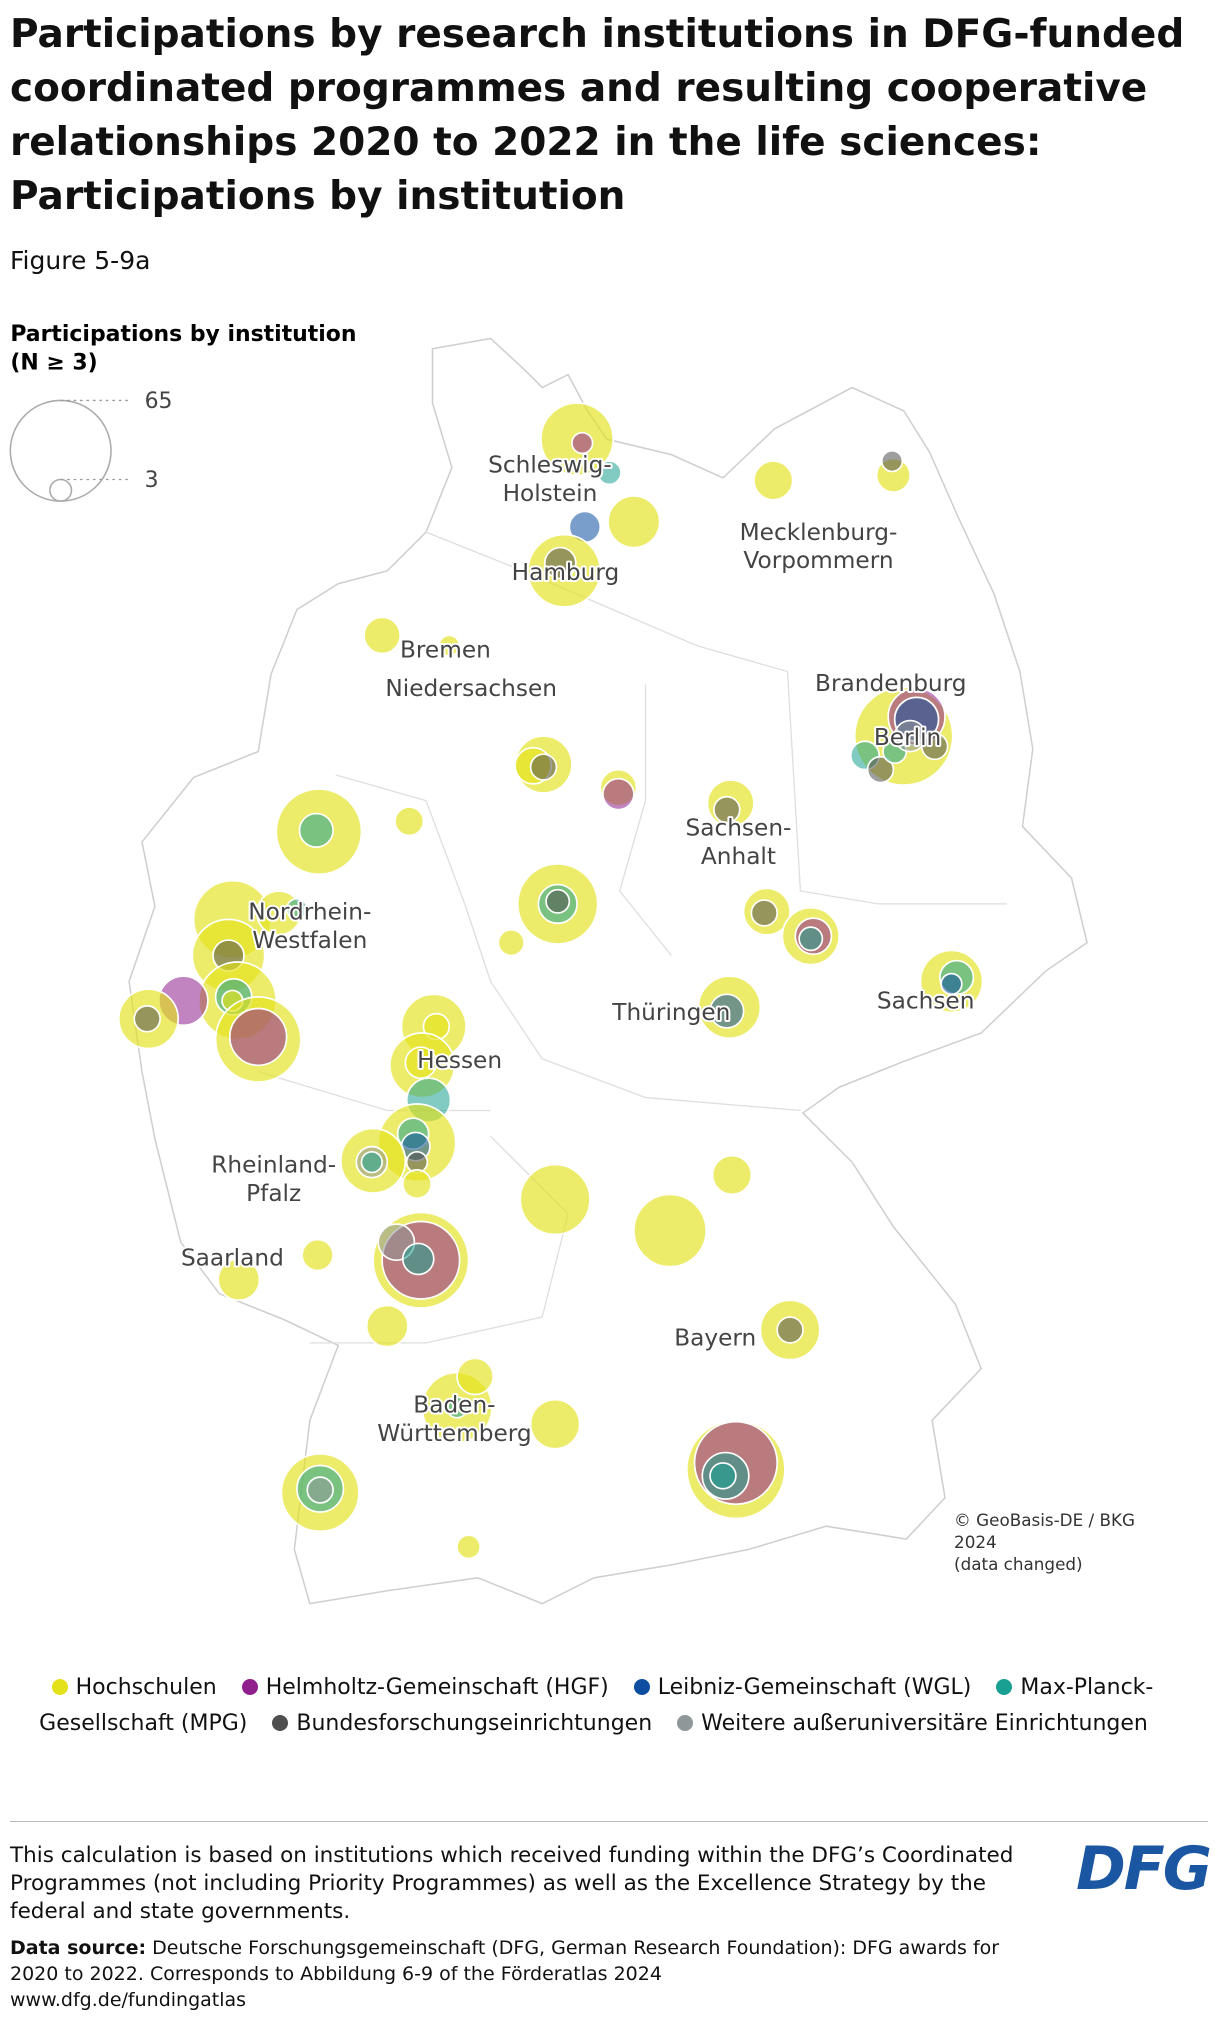 This screenshot has width=1220, height=2026. I want to click on region-label: Hamburg, so click(566, 572).